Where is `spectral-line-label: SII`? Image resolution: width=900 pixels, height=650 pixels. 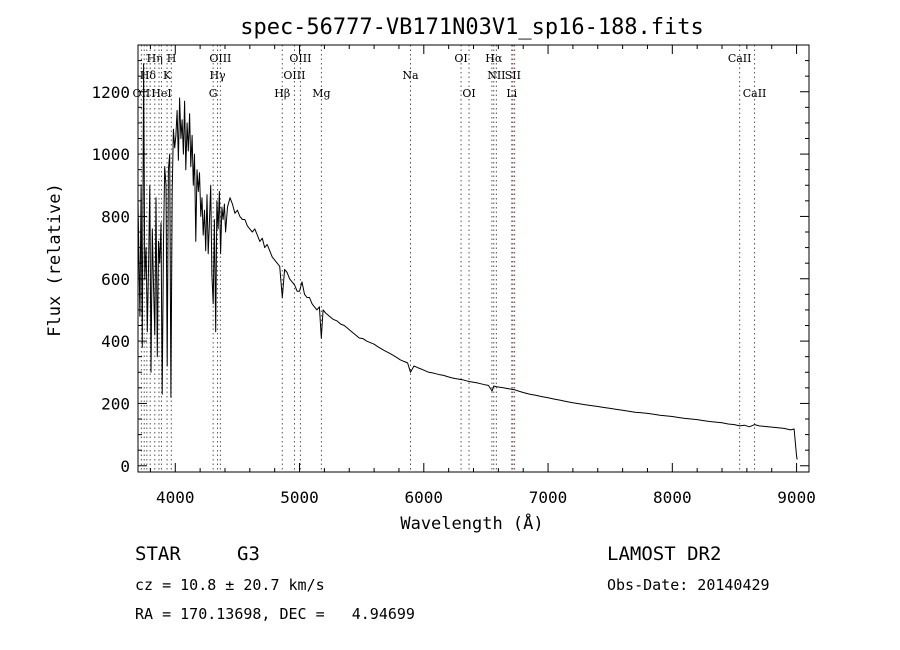 spectral-line-label: SII is located at coordinates (513, 75).